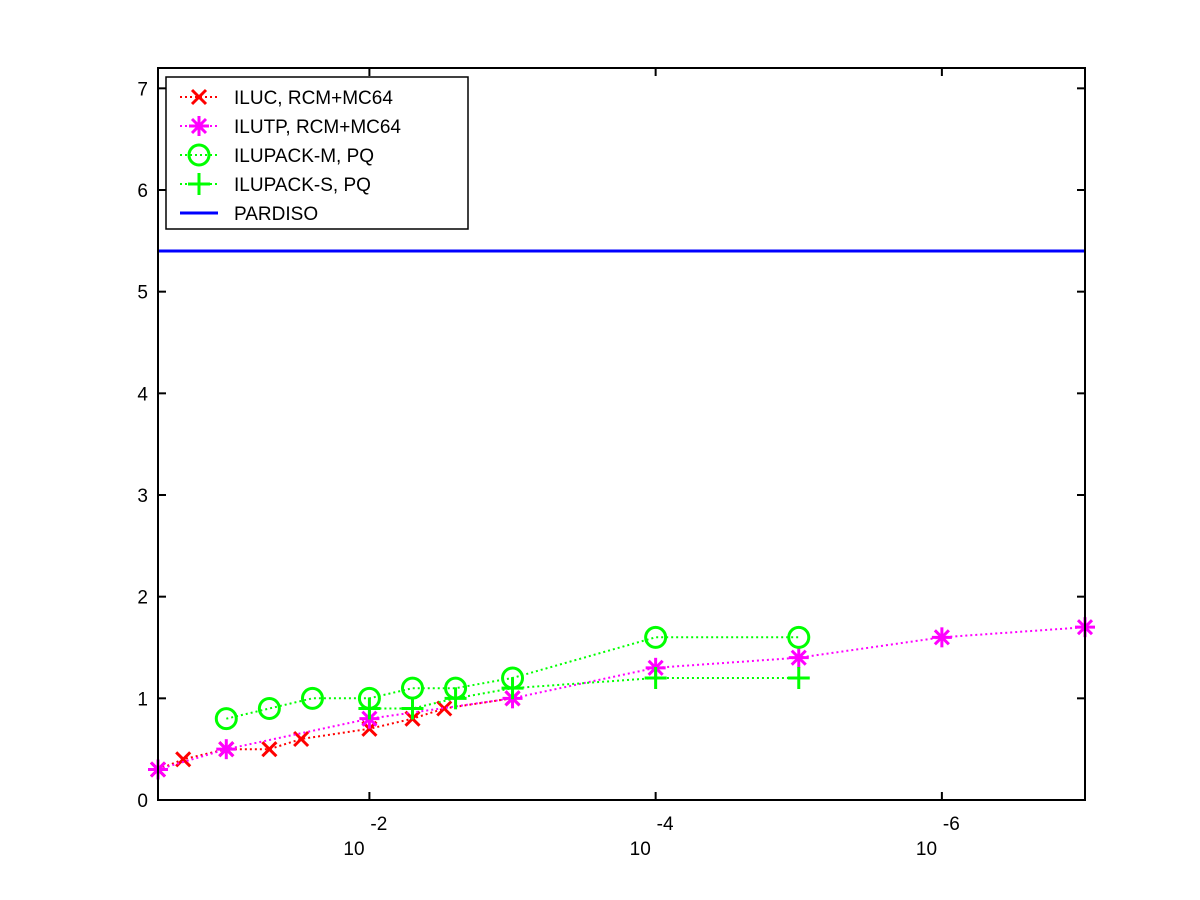 Image resolution: width=1200 pixels, height=900 pixels. I want to click on y-tick-label: 3, so click(142, 496).